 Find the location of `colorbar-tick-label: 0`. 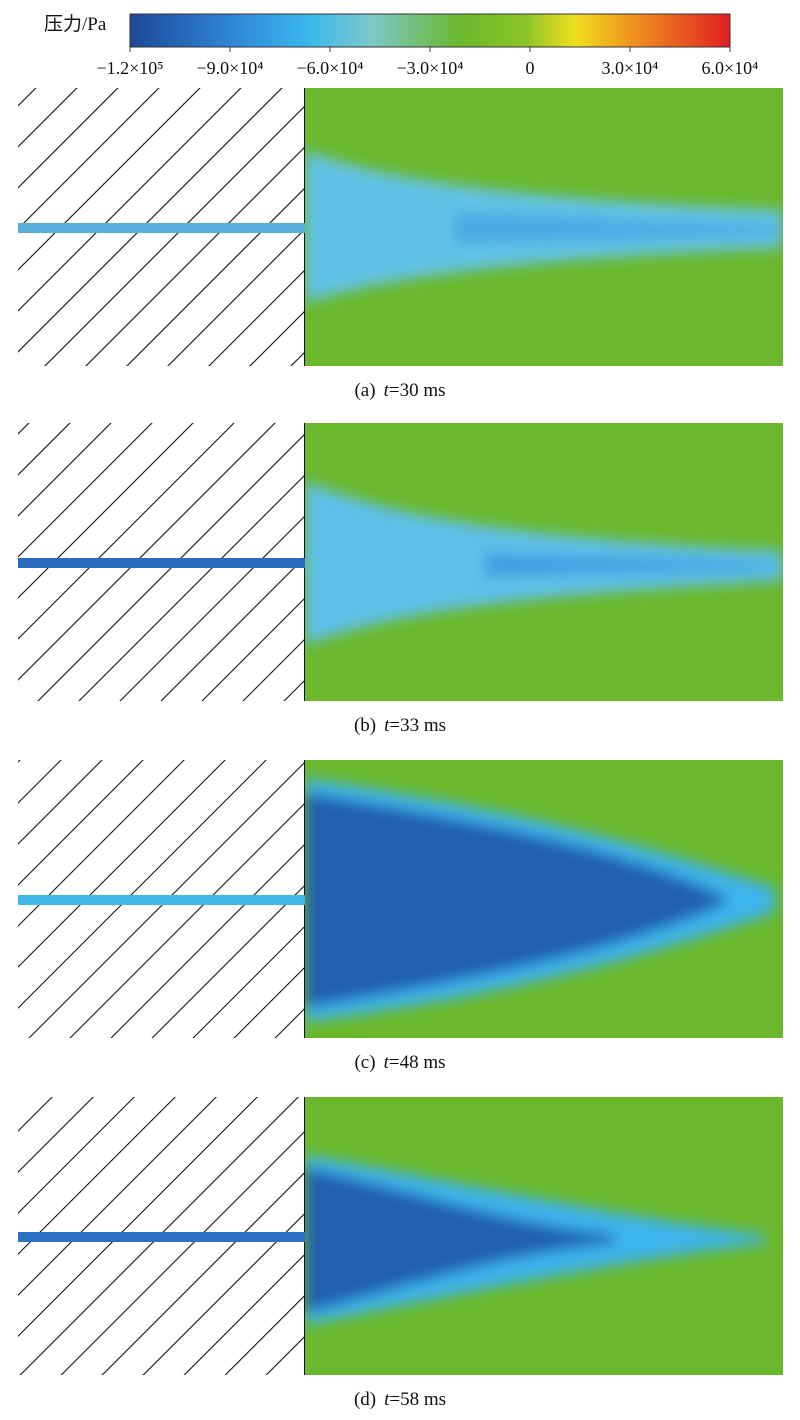

colorbar-tick-label: 0 is located at coordinates (530, 68).